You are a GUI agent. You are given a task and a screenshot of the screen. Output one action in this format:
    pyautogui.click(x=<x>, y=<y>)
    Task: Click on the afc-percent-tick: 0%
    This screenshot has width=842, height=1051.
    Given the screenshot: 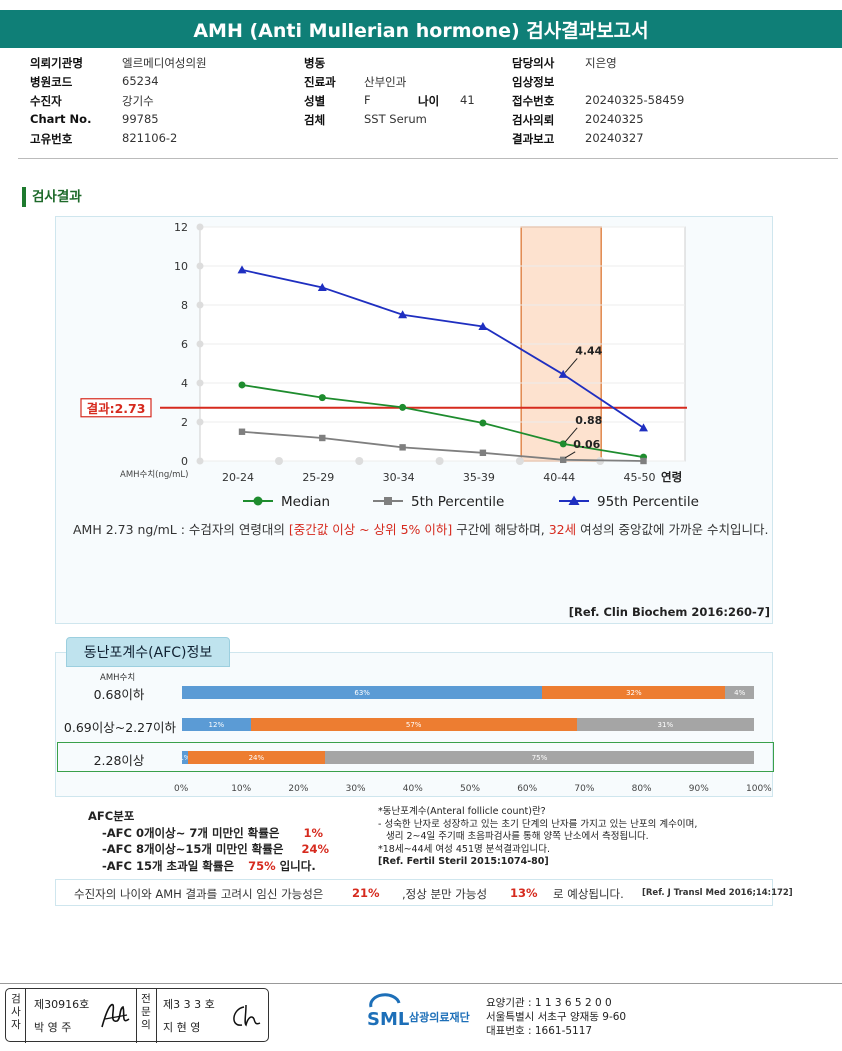 What is the action you would take?
    pyautogui.click(x=181, y=789)
    